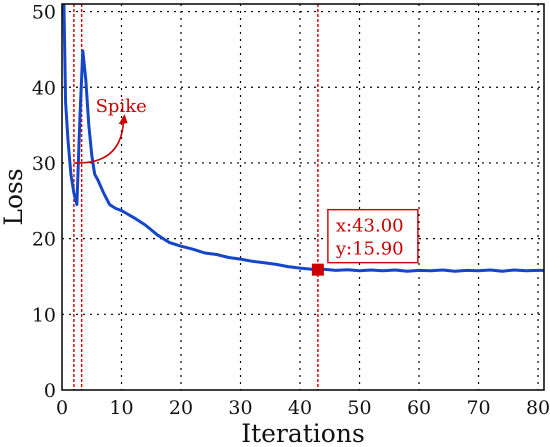  Describe the element at coordinates (14, 196) in the screenshot. I see `y-axis-title: Loss` at that location.